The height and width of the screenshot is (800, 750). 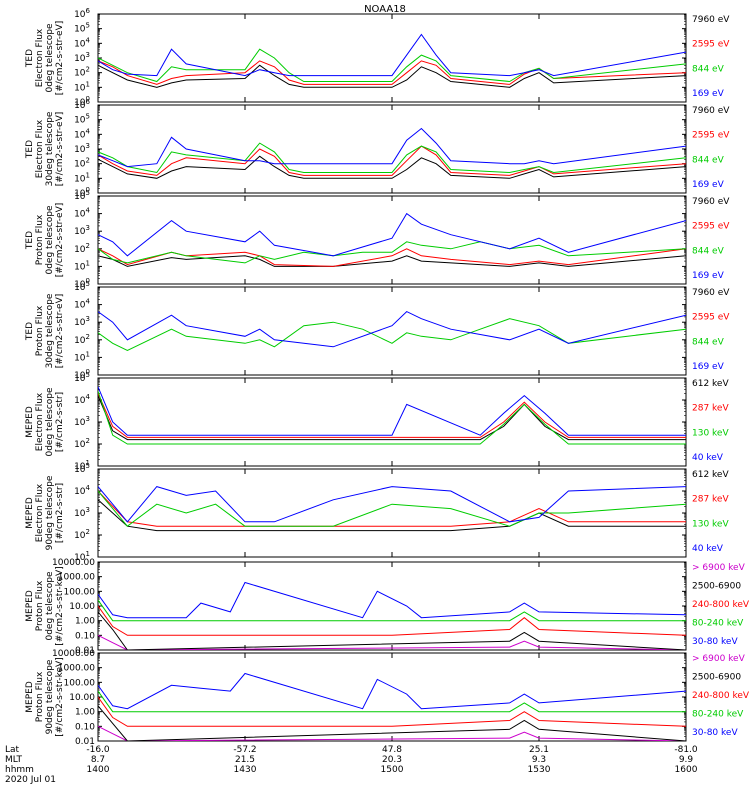 I want to click on x-tick-label-lat: 47.8, so click(x=392, y=750).